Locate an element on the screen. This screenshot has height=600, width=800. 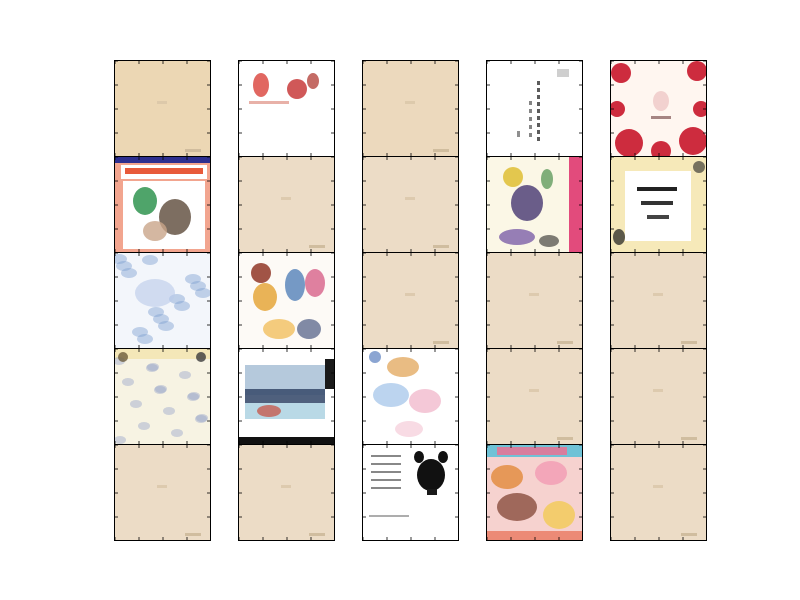
thumbnail-r3-c2 is located at coordinates (286, 300).